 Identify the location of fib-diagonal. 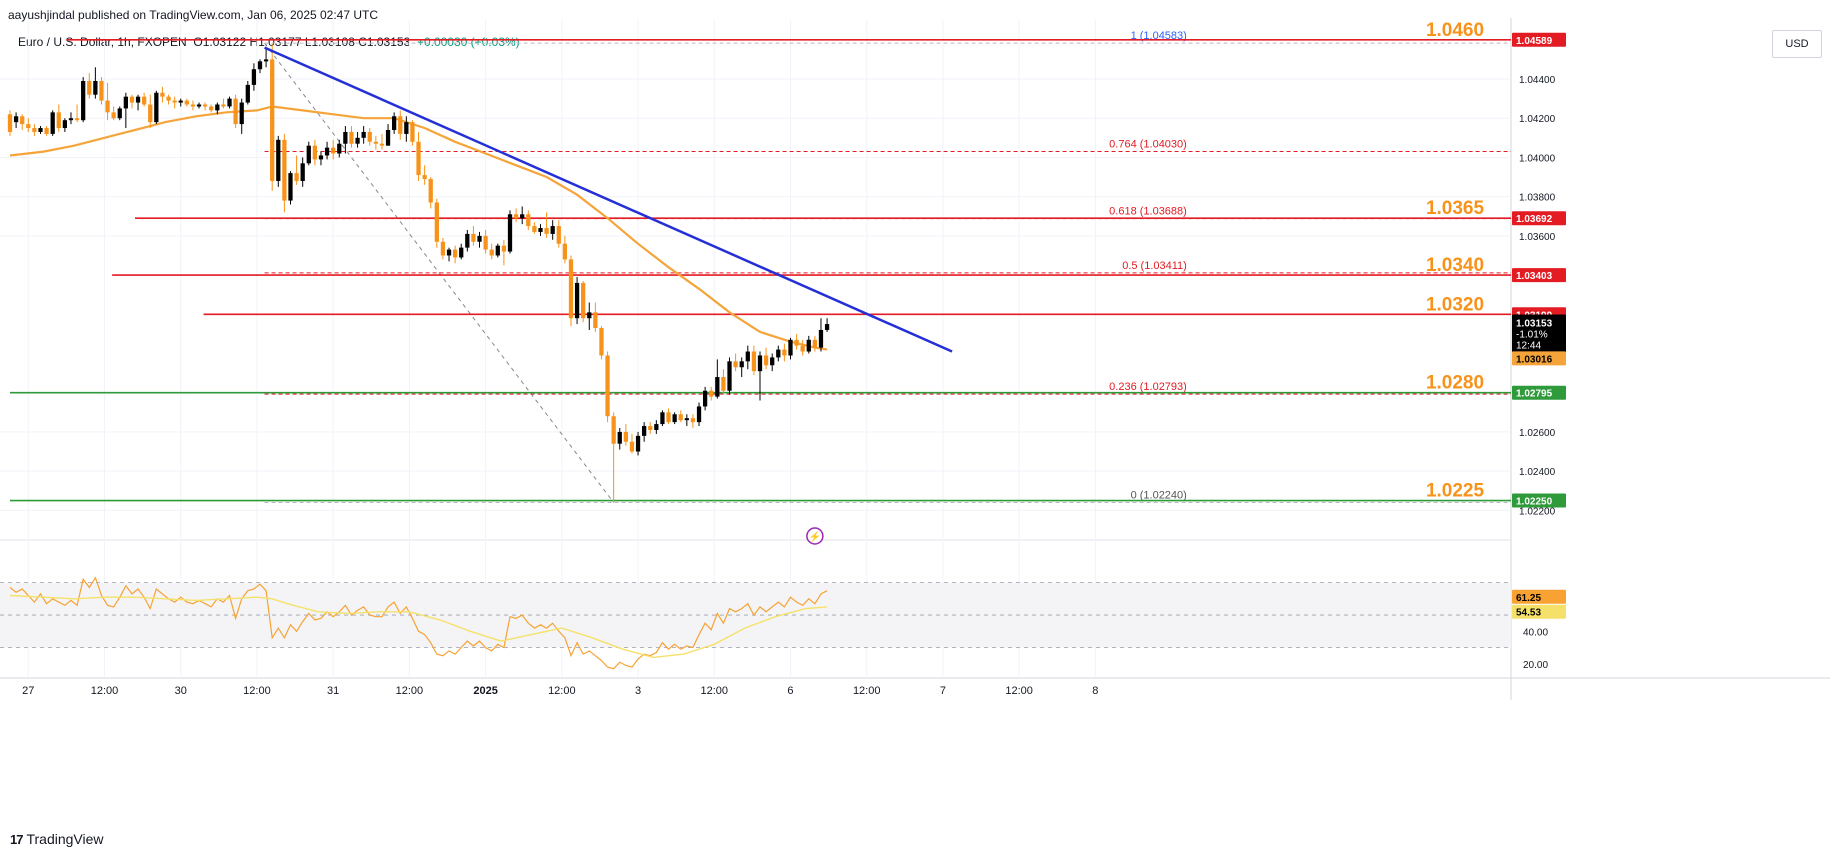
(439, 272).